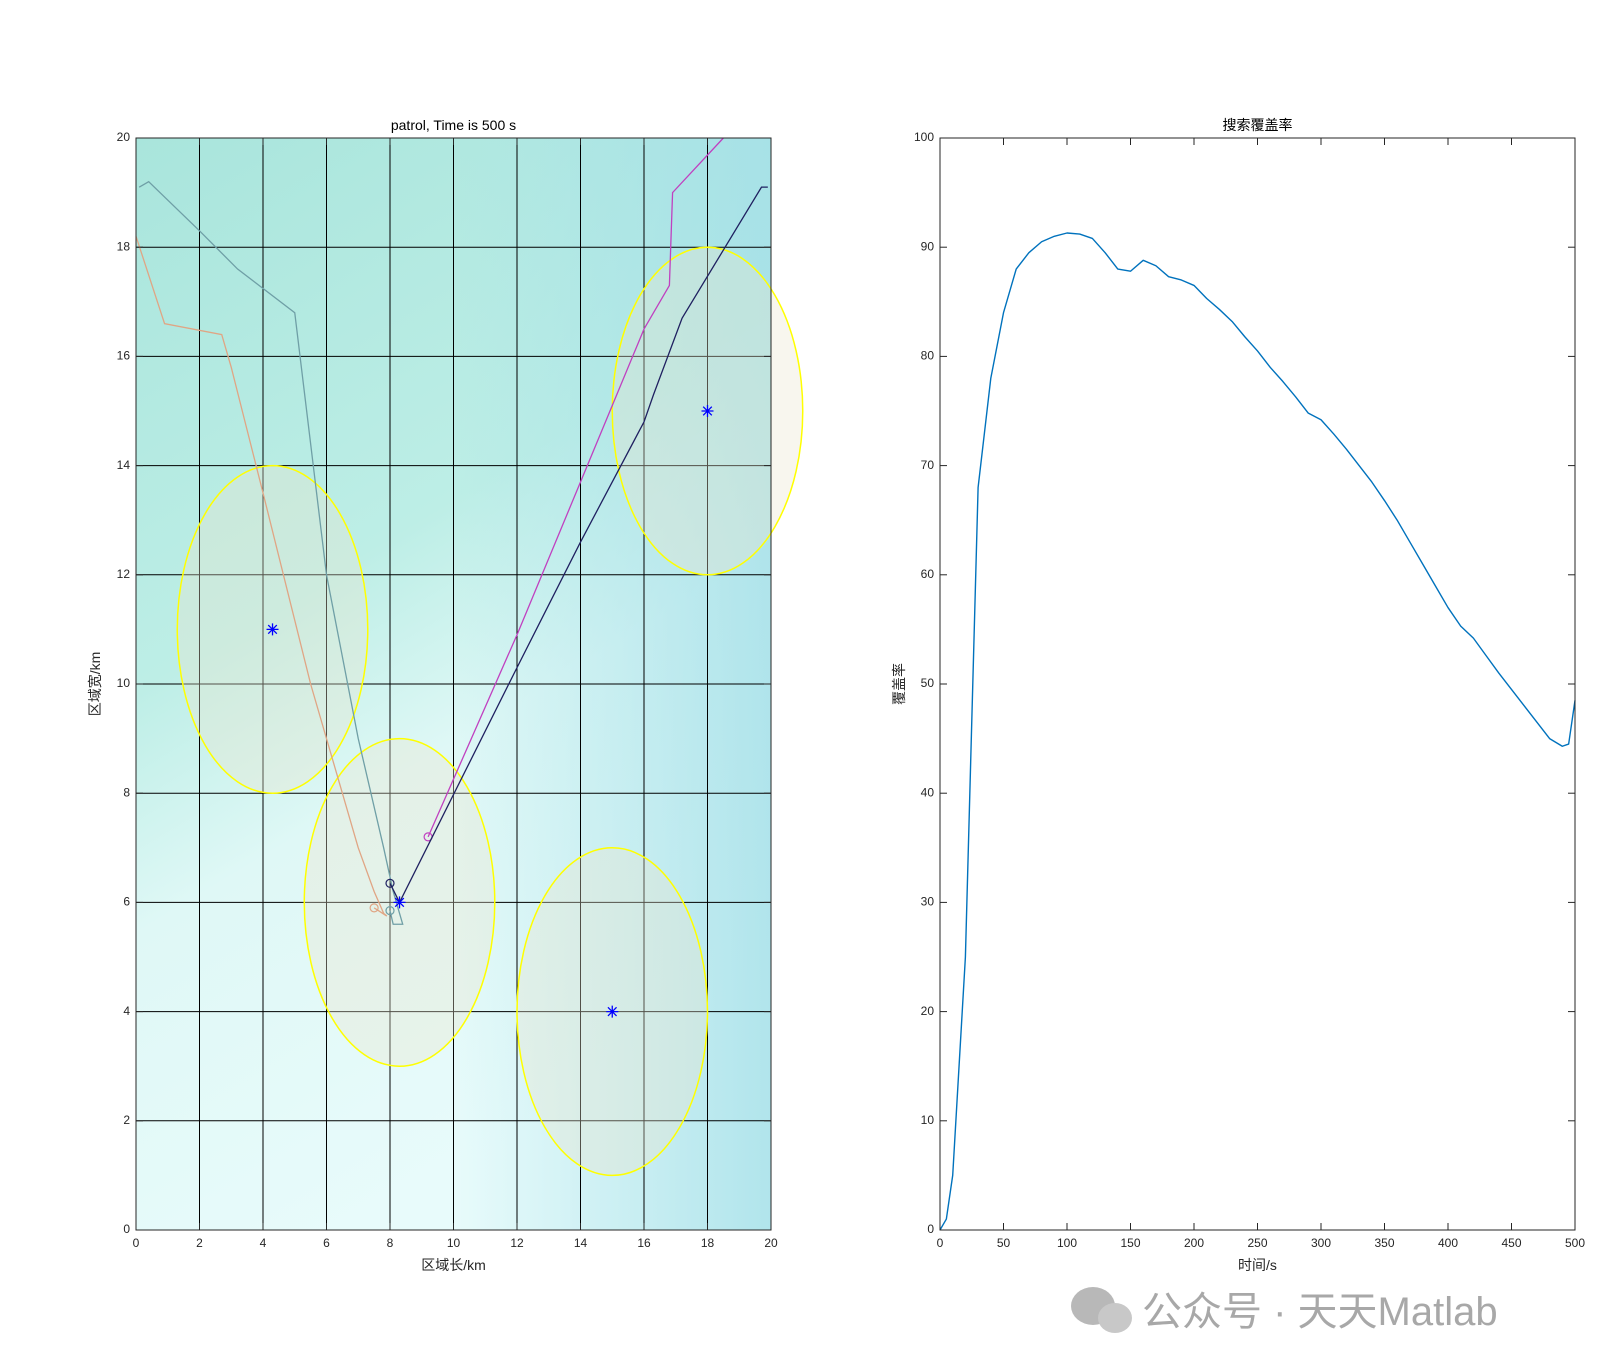 The width and height of the screenshot is (1600, 1366). Describe the element at coordinates (928, 356) in the screenshot. I see `y-tick-label: 80` at that location.